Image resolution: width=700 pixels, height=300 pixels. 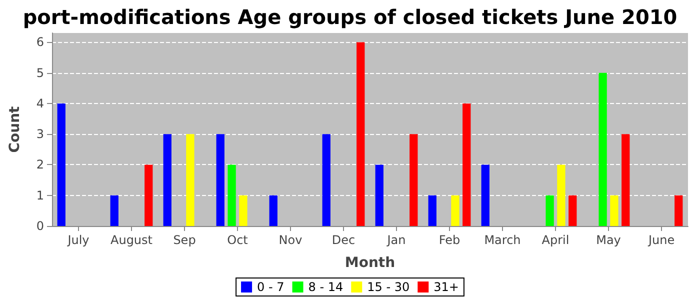 What do you see at coordinates (290, 240) in the screenshot?
I see `x-tick-label: Nov` at bounding box center [290, 240].